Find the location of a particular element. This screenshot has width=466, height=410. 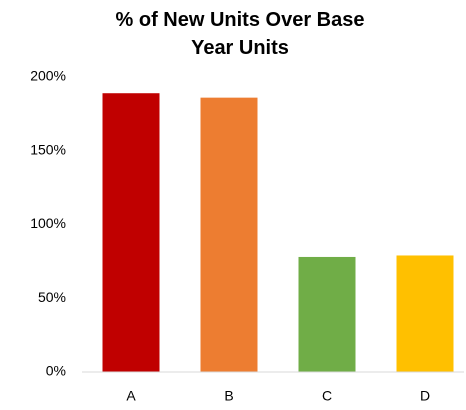

x-tick-label: C is located at coordinates (327, 396).